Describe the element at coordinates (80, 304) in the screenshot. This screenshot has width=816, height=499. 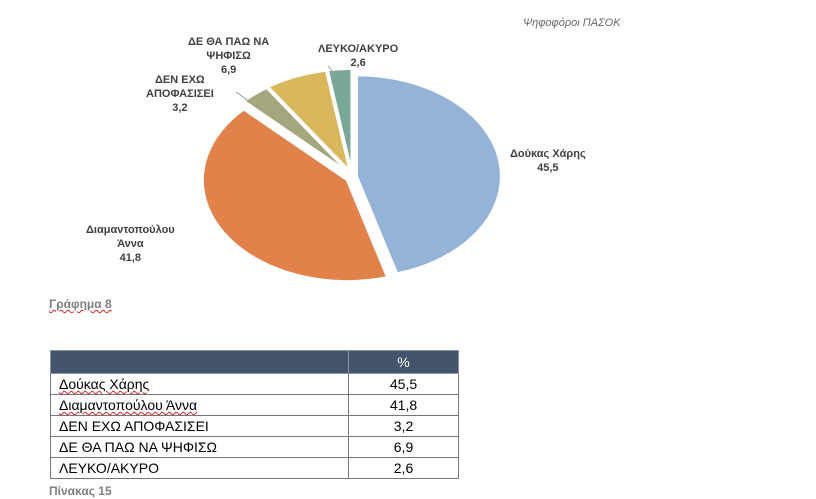
I see `chart-caption: Γράφημα 8` at that location.